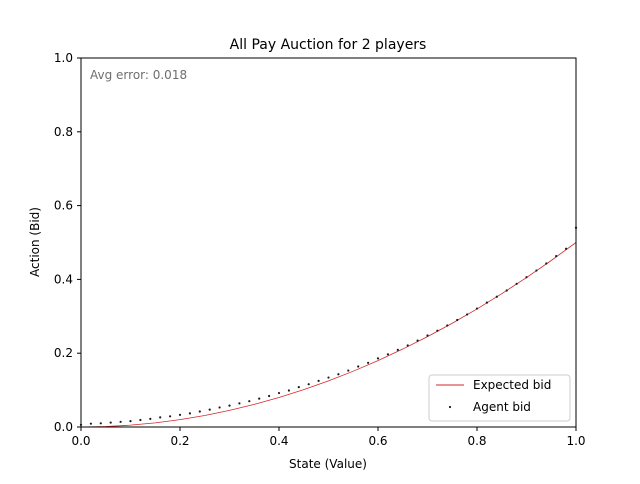 This screenshot has height=484, width=640. Describe the element at coordinates (575, 441) in the screenshot. I see `x-tick-label: 1.0` at that location.